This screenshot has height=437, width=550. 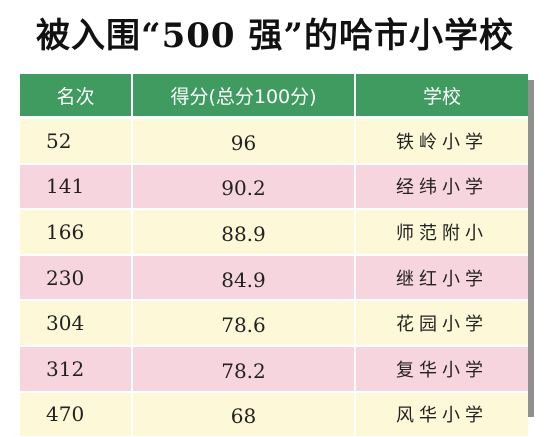 What do you see at coordinates (442, 369) in the screenshot?
I see `school-cell: 复华小学` at bounding box center [442, 369].